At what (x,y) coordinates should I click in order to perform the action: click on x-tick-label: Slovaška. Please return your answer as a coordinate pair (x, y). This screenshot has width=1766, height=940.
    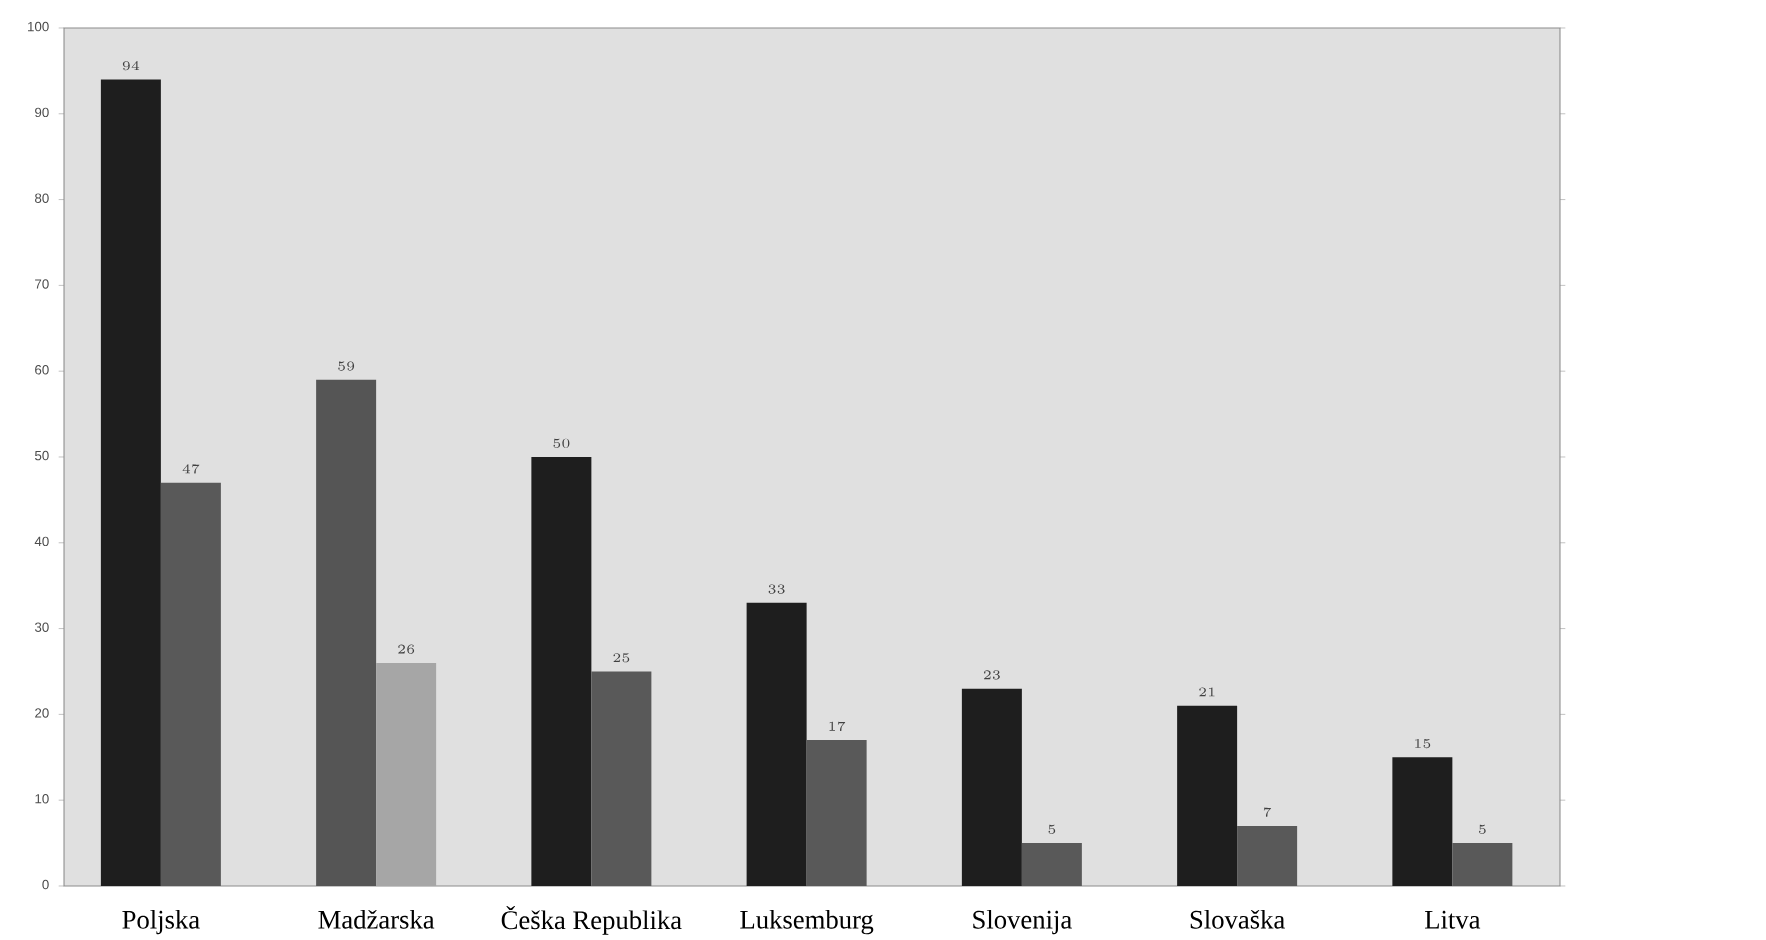
    Looking at the image, I should click on (1237, 919).